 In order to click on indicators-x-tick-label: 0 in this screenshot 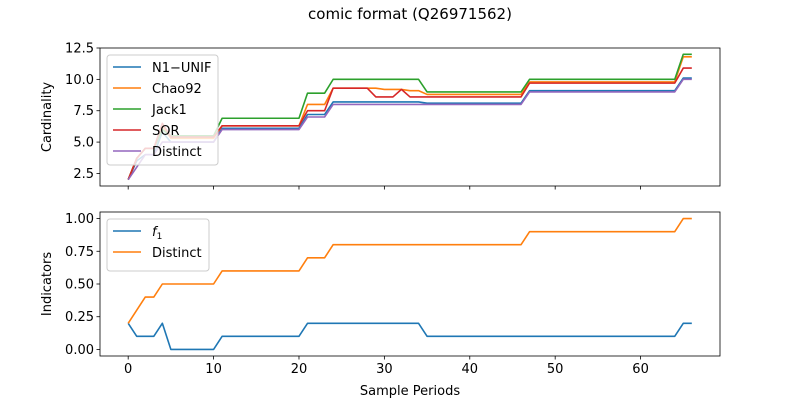, I will do `click(128, 369)`.